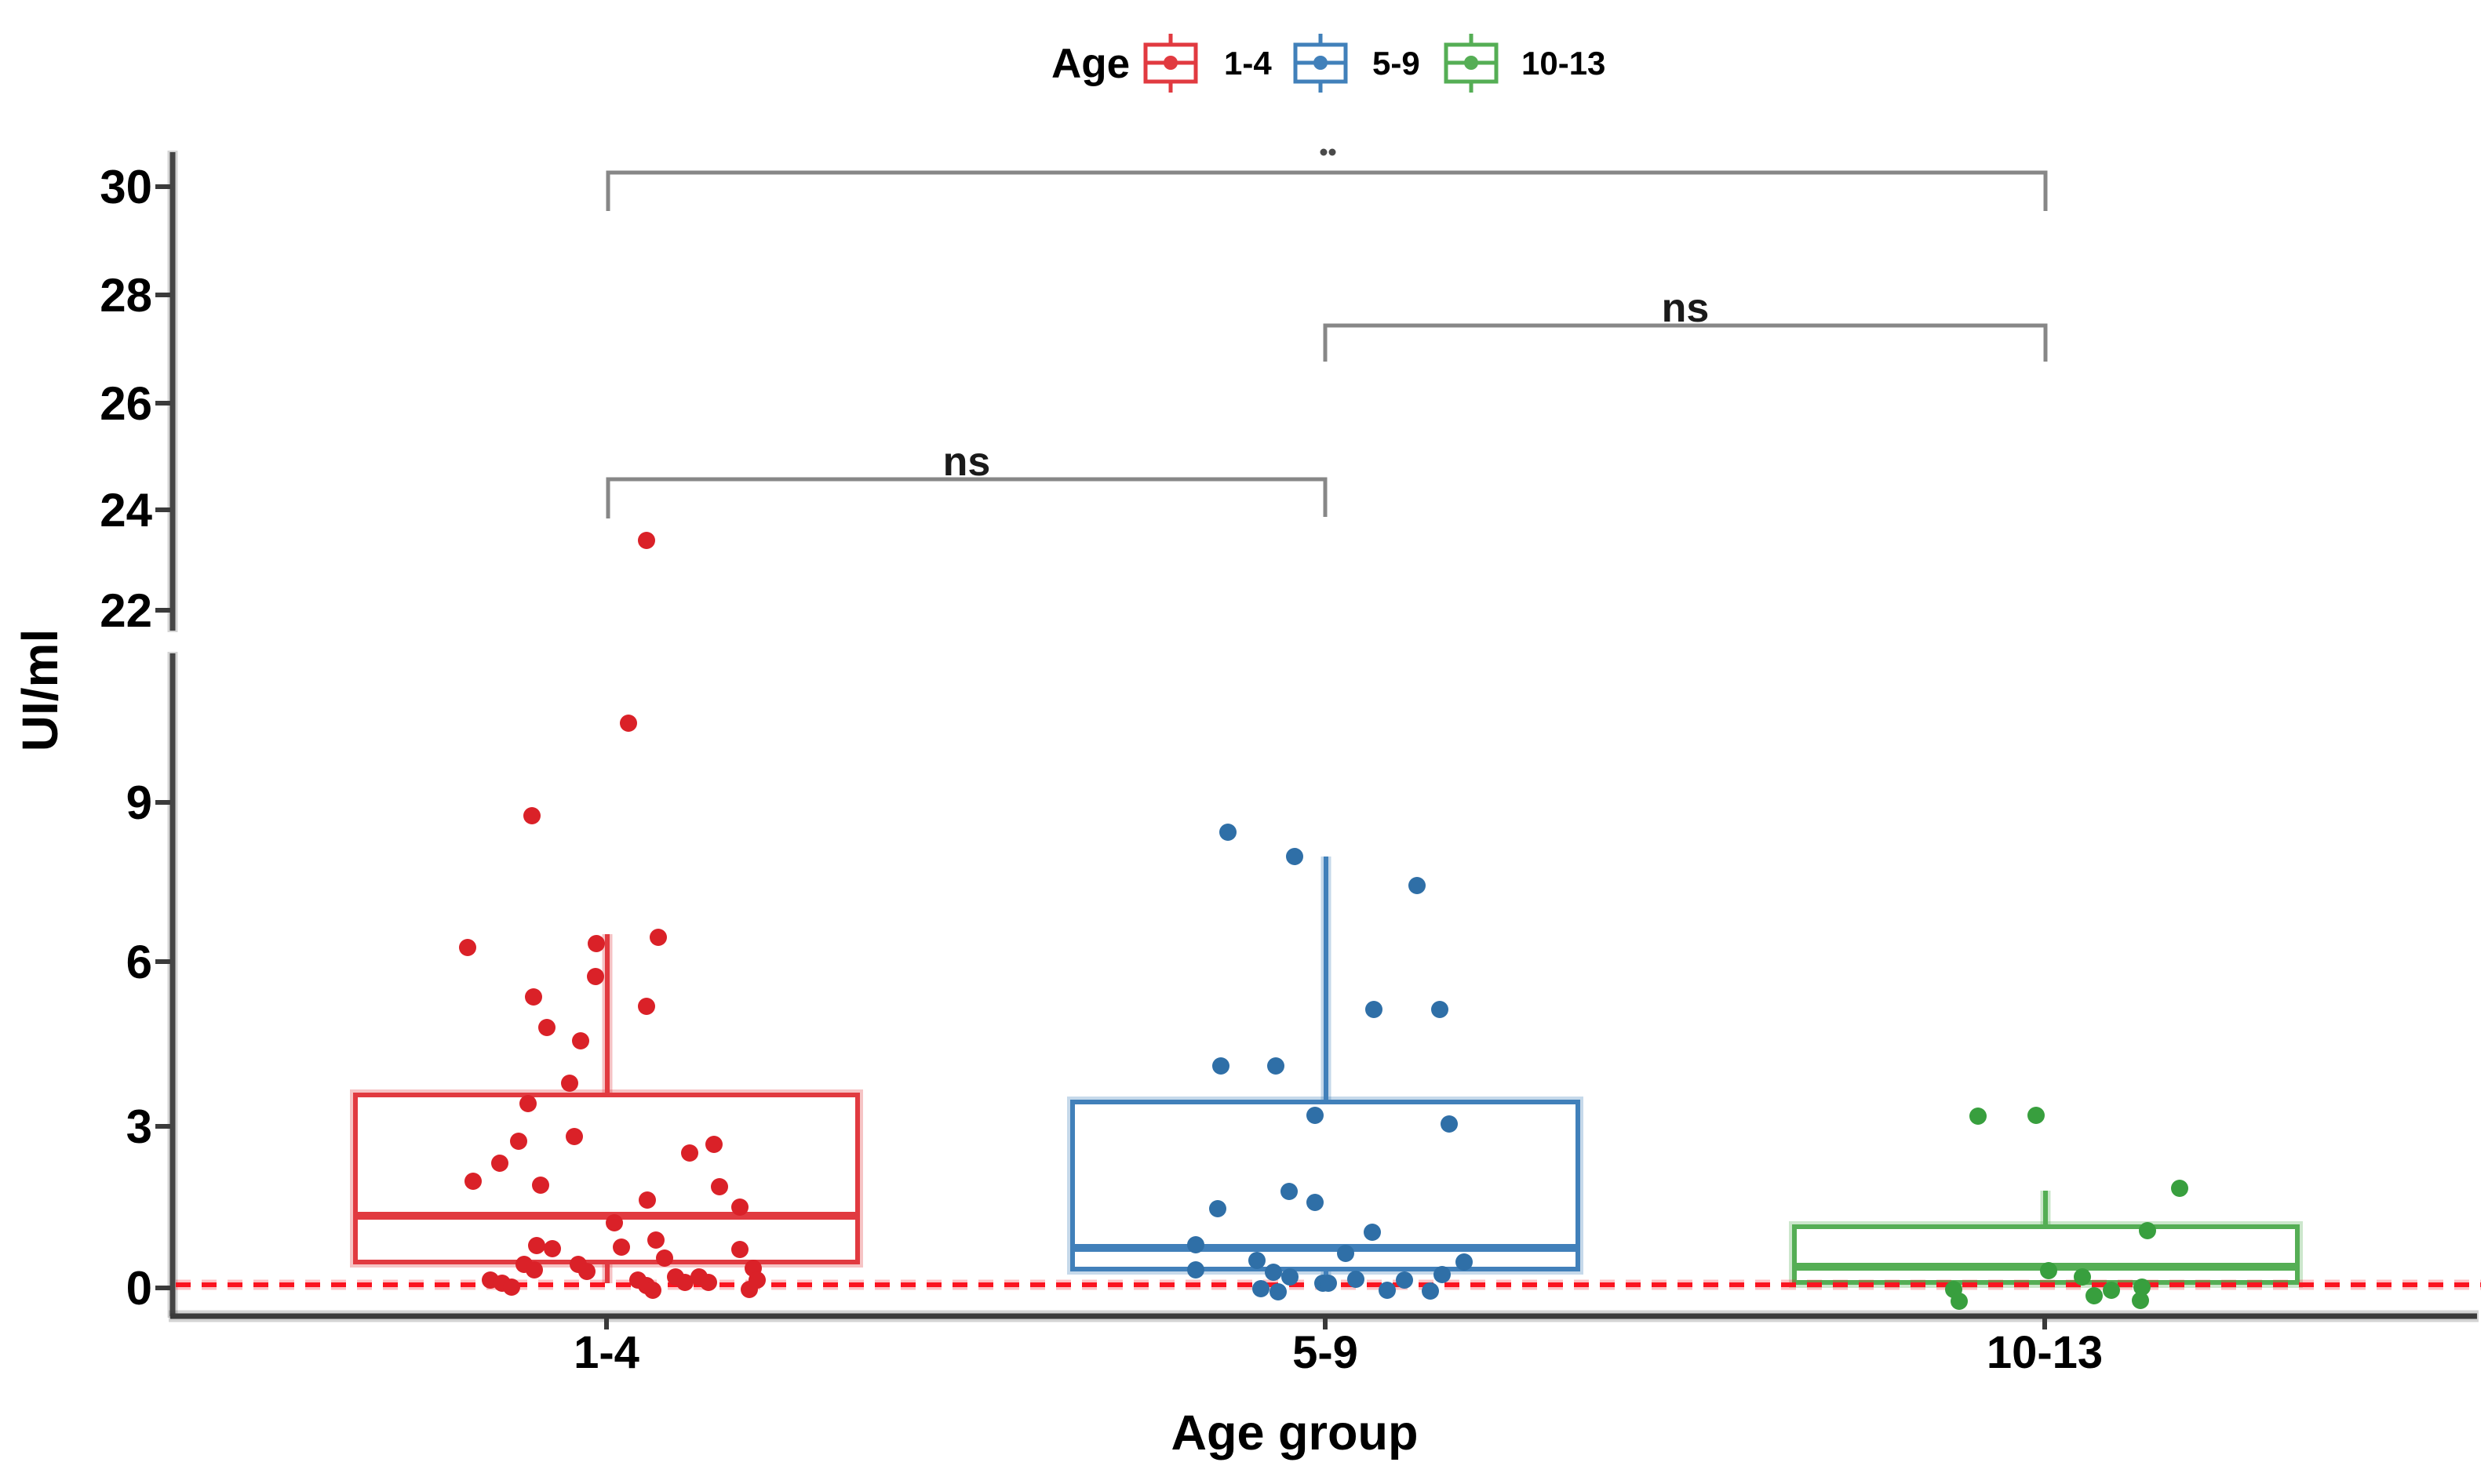  Describe the element at coordinates (139, 1126) in the screenshot. I see `svg-text: 3` at that location.